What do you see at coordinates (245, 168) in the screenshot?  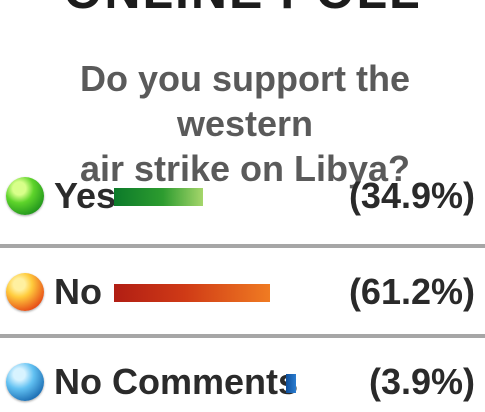 I see `question-line-2: air strike on Libya?` at bounding box center [245, 168].